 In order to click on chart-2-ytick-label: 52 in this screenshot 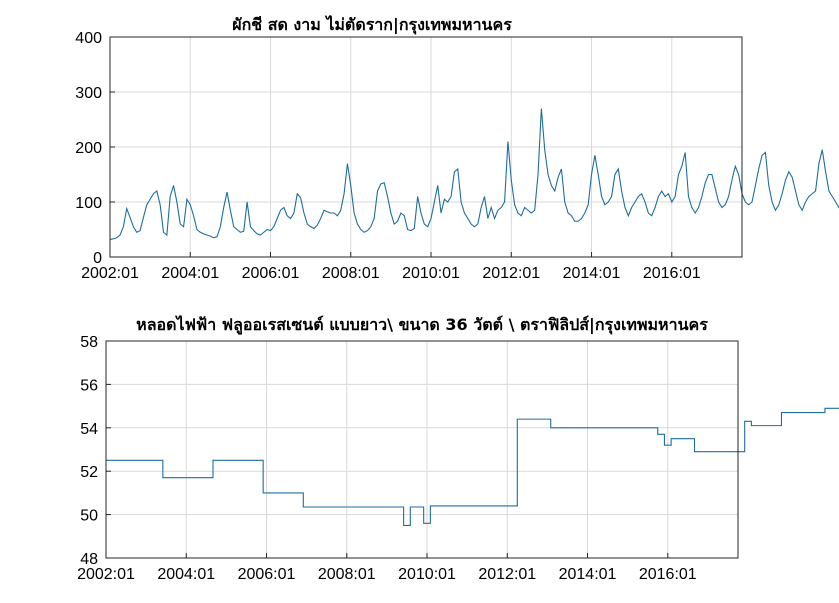, I will do `click(89, 472)`.